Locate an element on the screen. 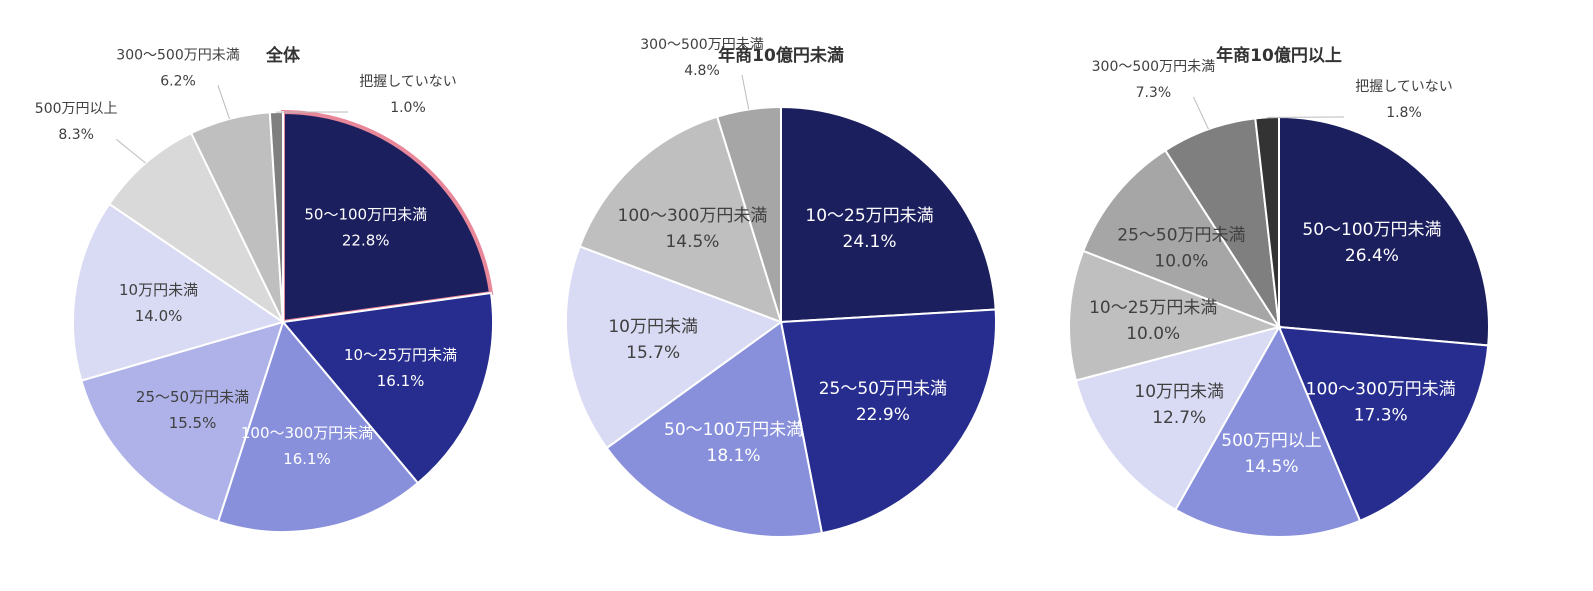 This screenshot has width=1593, height=591. chart-title: 年商10億円未満 is located at coordinates (781, 55).